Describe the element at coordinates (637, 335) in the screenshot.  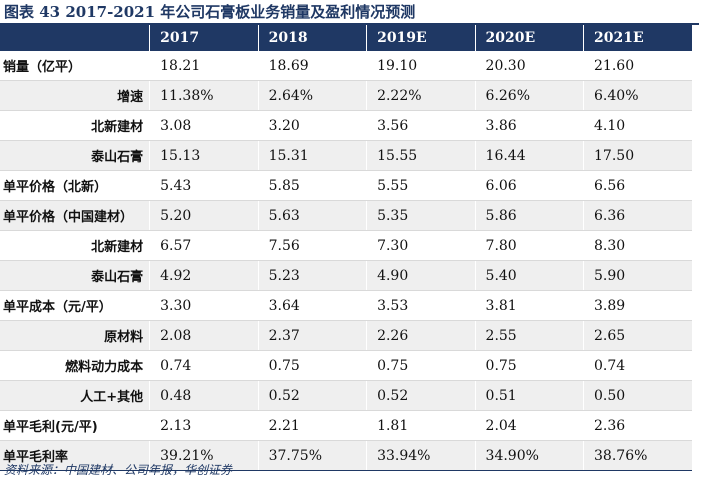
I see `table-cell: 2.65` at that location.